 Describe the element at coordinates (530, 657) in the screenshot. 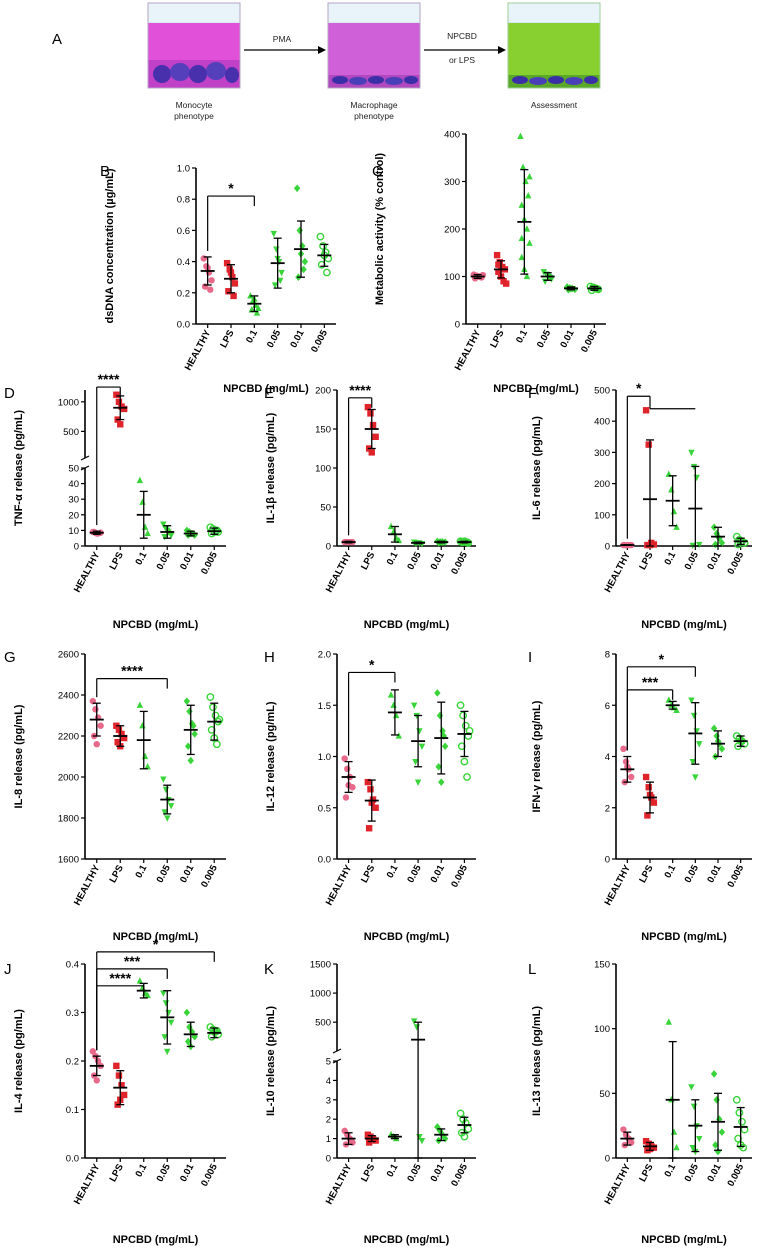

I see `panel-letter: I` at that location.